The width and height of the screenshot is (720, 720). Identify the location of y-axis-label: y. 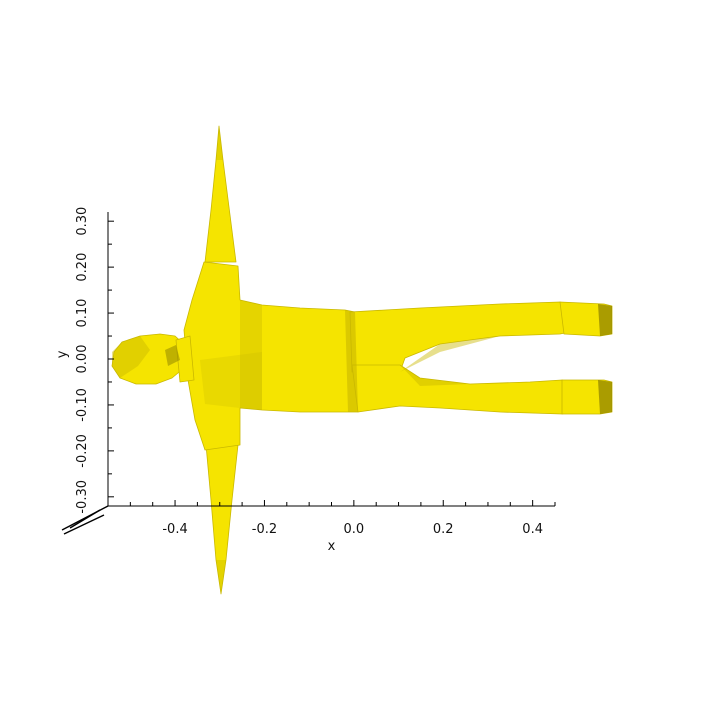
(62, 354).